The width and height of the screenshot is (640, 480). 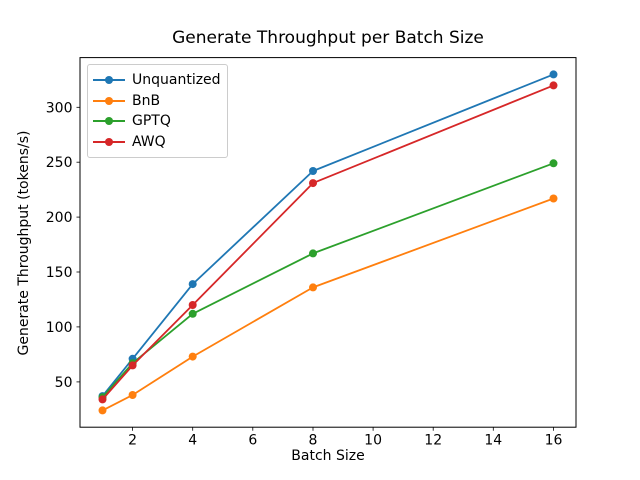 What do you see at coordinates (59, 245) in the screenshot?
I see `y-tick-labels: 50 100 150 200 250 300` at bounding box center [59, 245].